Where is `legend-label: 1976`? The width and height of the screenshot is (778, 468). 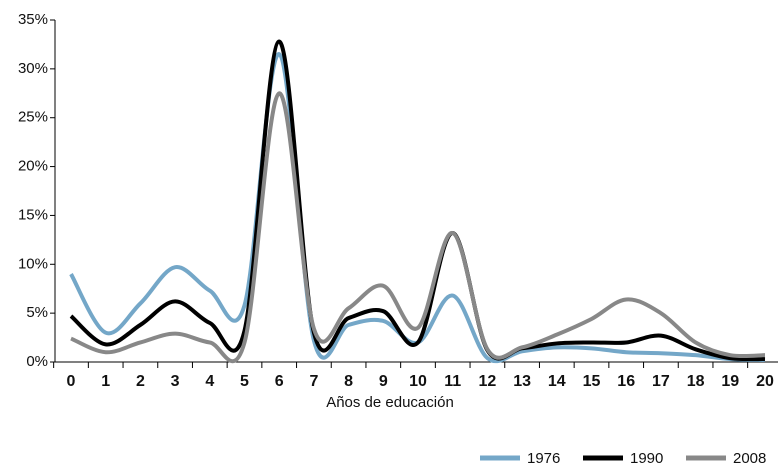 legend-label: 1976 is located at coordinates (543, 458).